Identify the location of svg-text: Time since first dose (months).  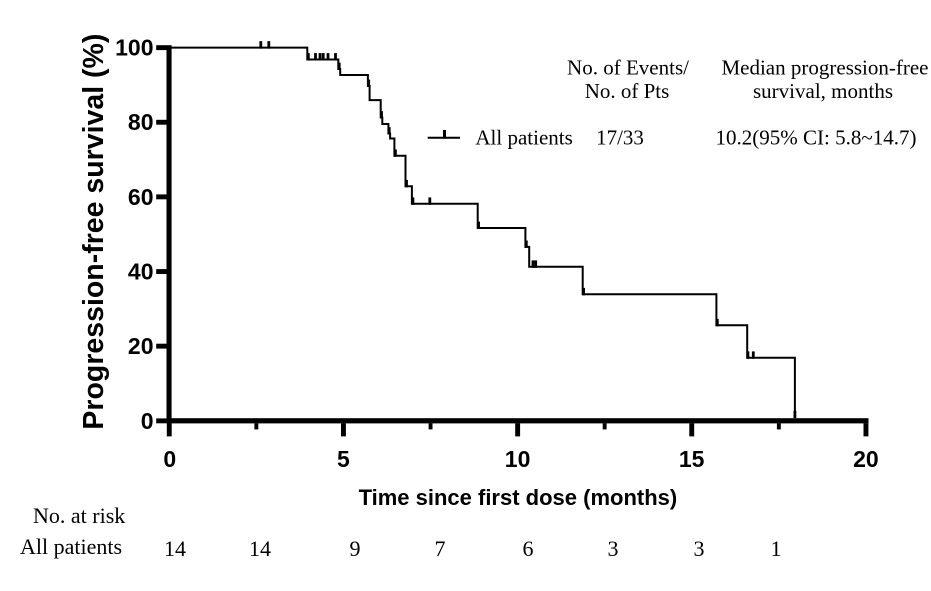
(518, 497).